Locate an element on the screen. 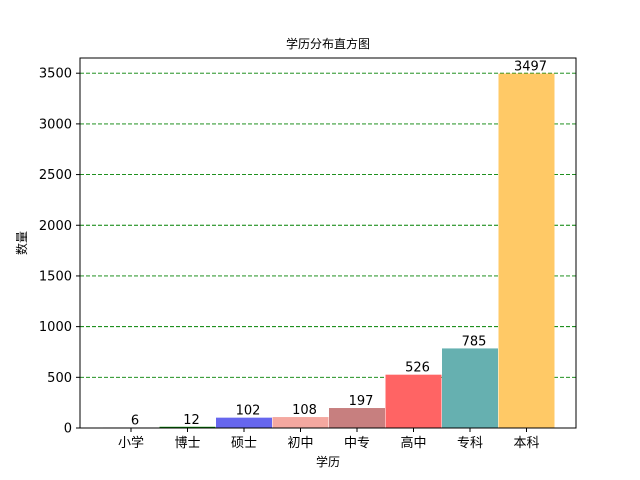  bar-value-label: 3497 is located at coordinates (530, 67).